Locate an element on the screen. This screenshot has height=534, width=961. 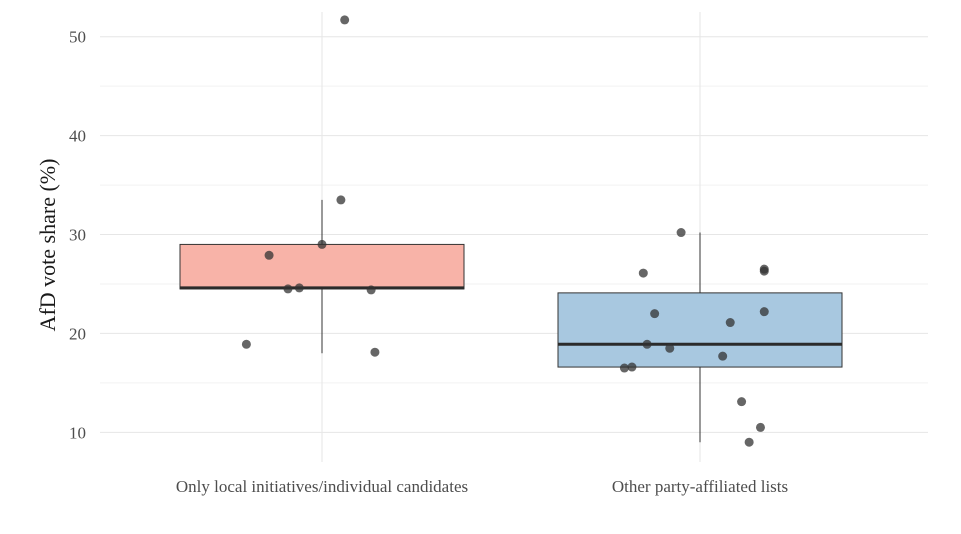
y-tick-label: 10 is located at coordinates (77, 432).